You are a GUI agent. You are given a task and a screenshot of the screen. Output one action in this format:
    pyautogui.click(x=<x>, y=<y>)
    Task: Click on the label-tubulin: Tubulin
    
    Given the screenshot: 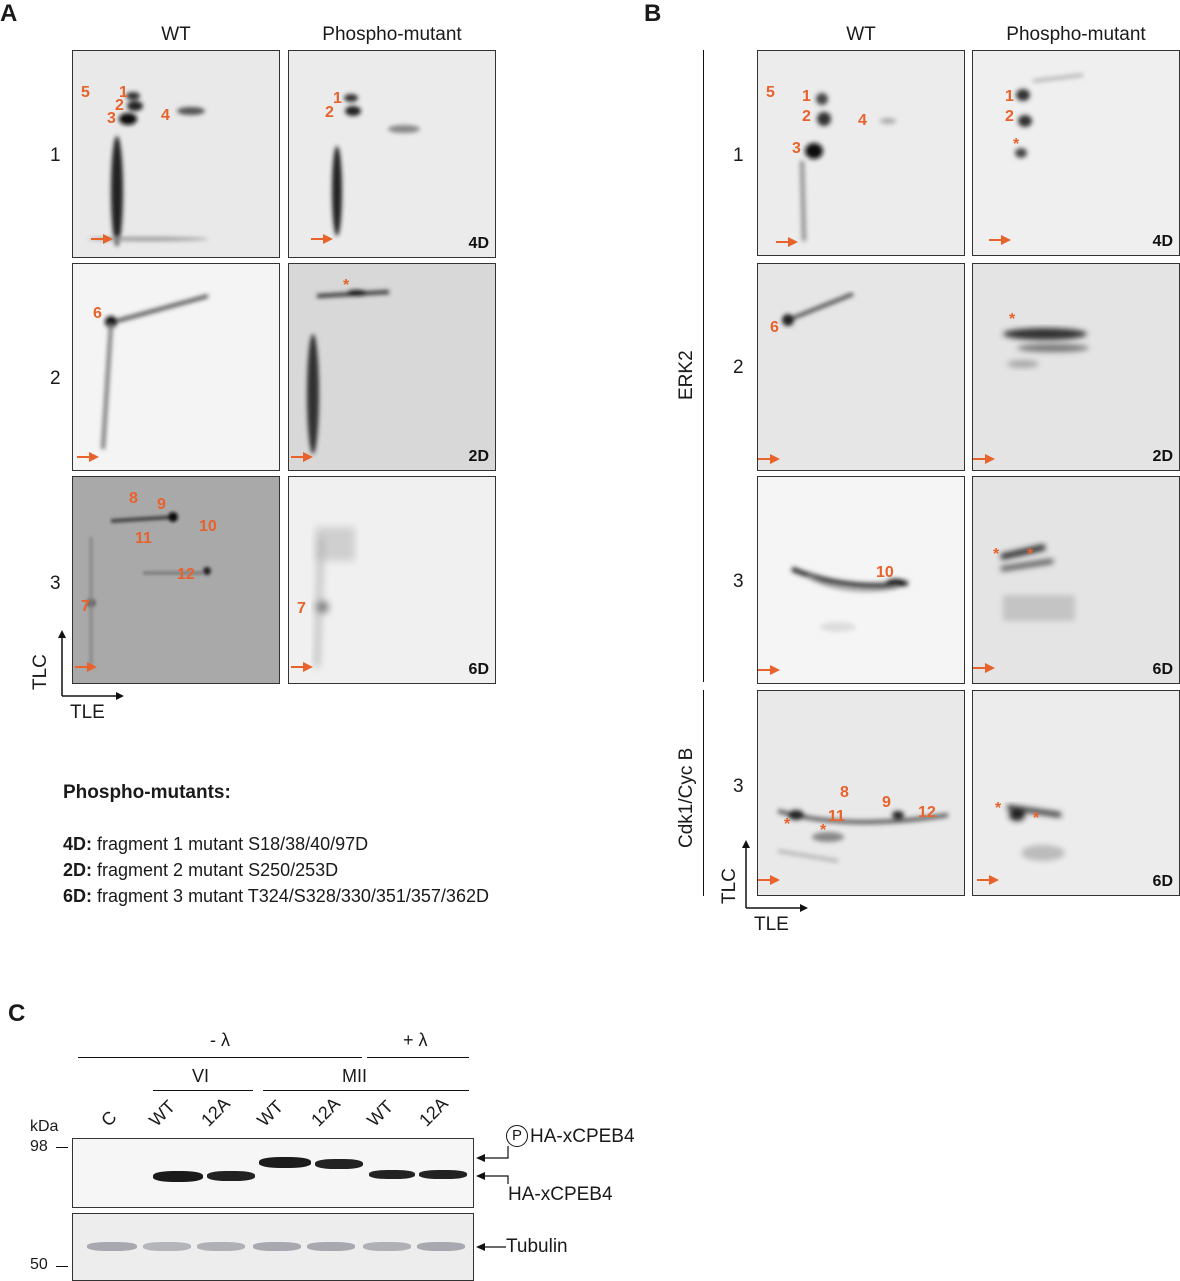 What is the action you would take?
    pyautogui.click(x=537, y=1246)
    